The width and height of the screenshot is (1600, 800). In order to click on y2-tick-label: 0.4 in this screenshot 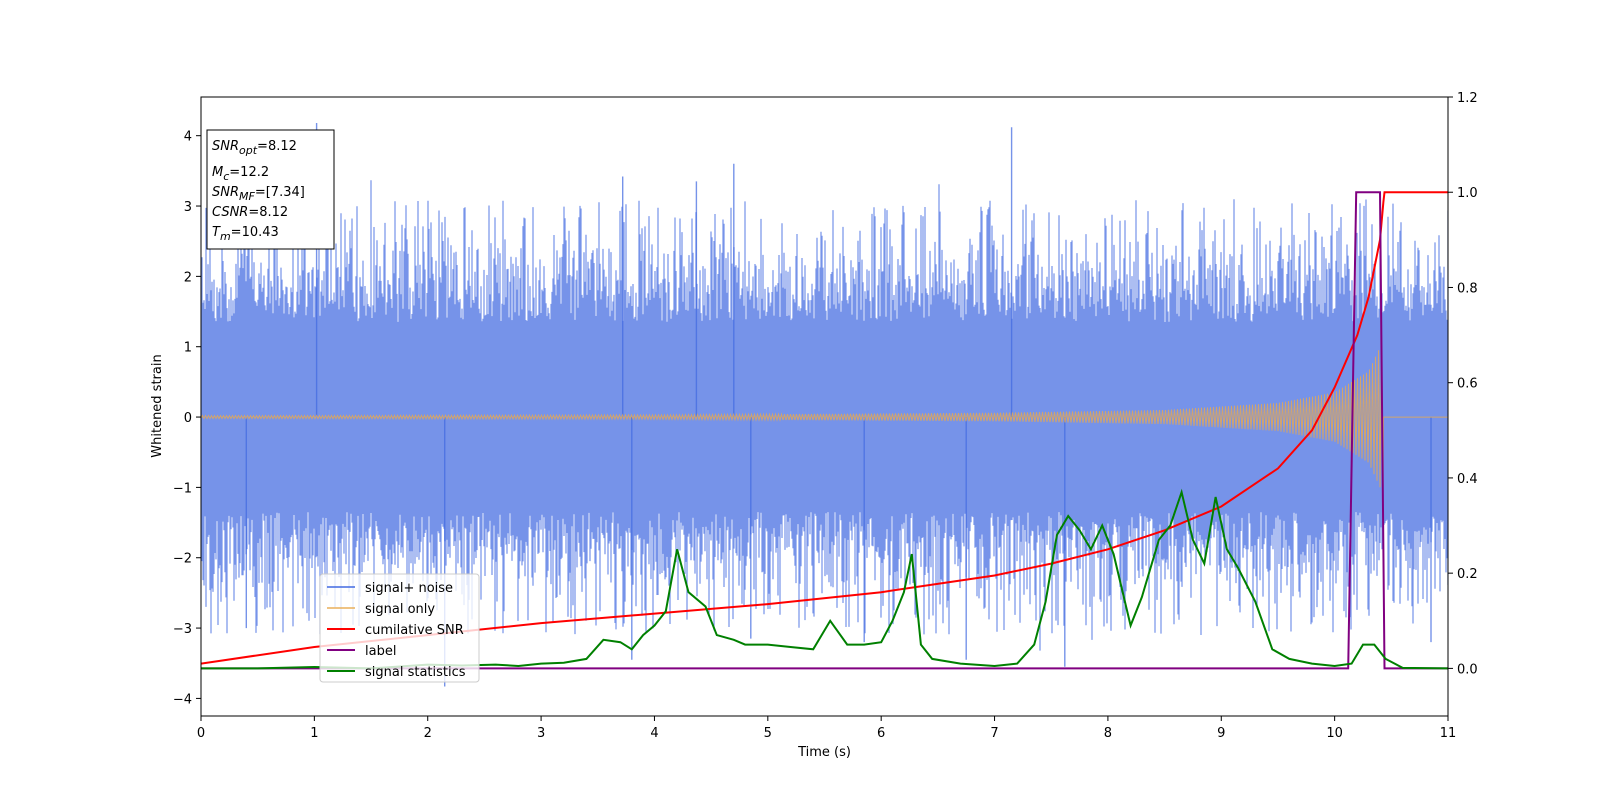, I will do `click(1467, 479)`.